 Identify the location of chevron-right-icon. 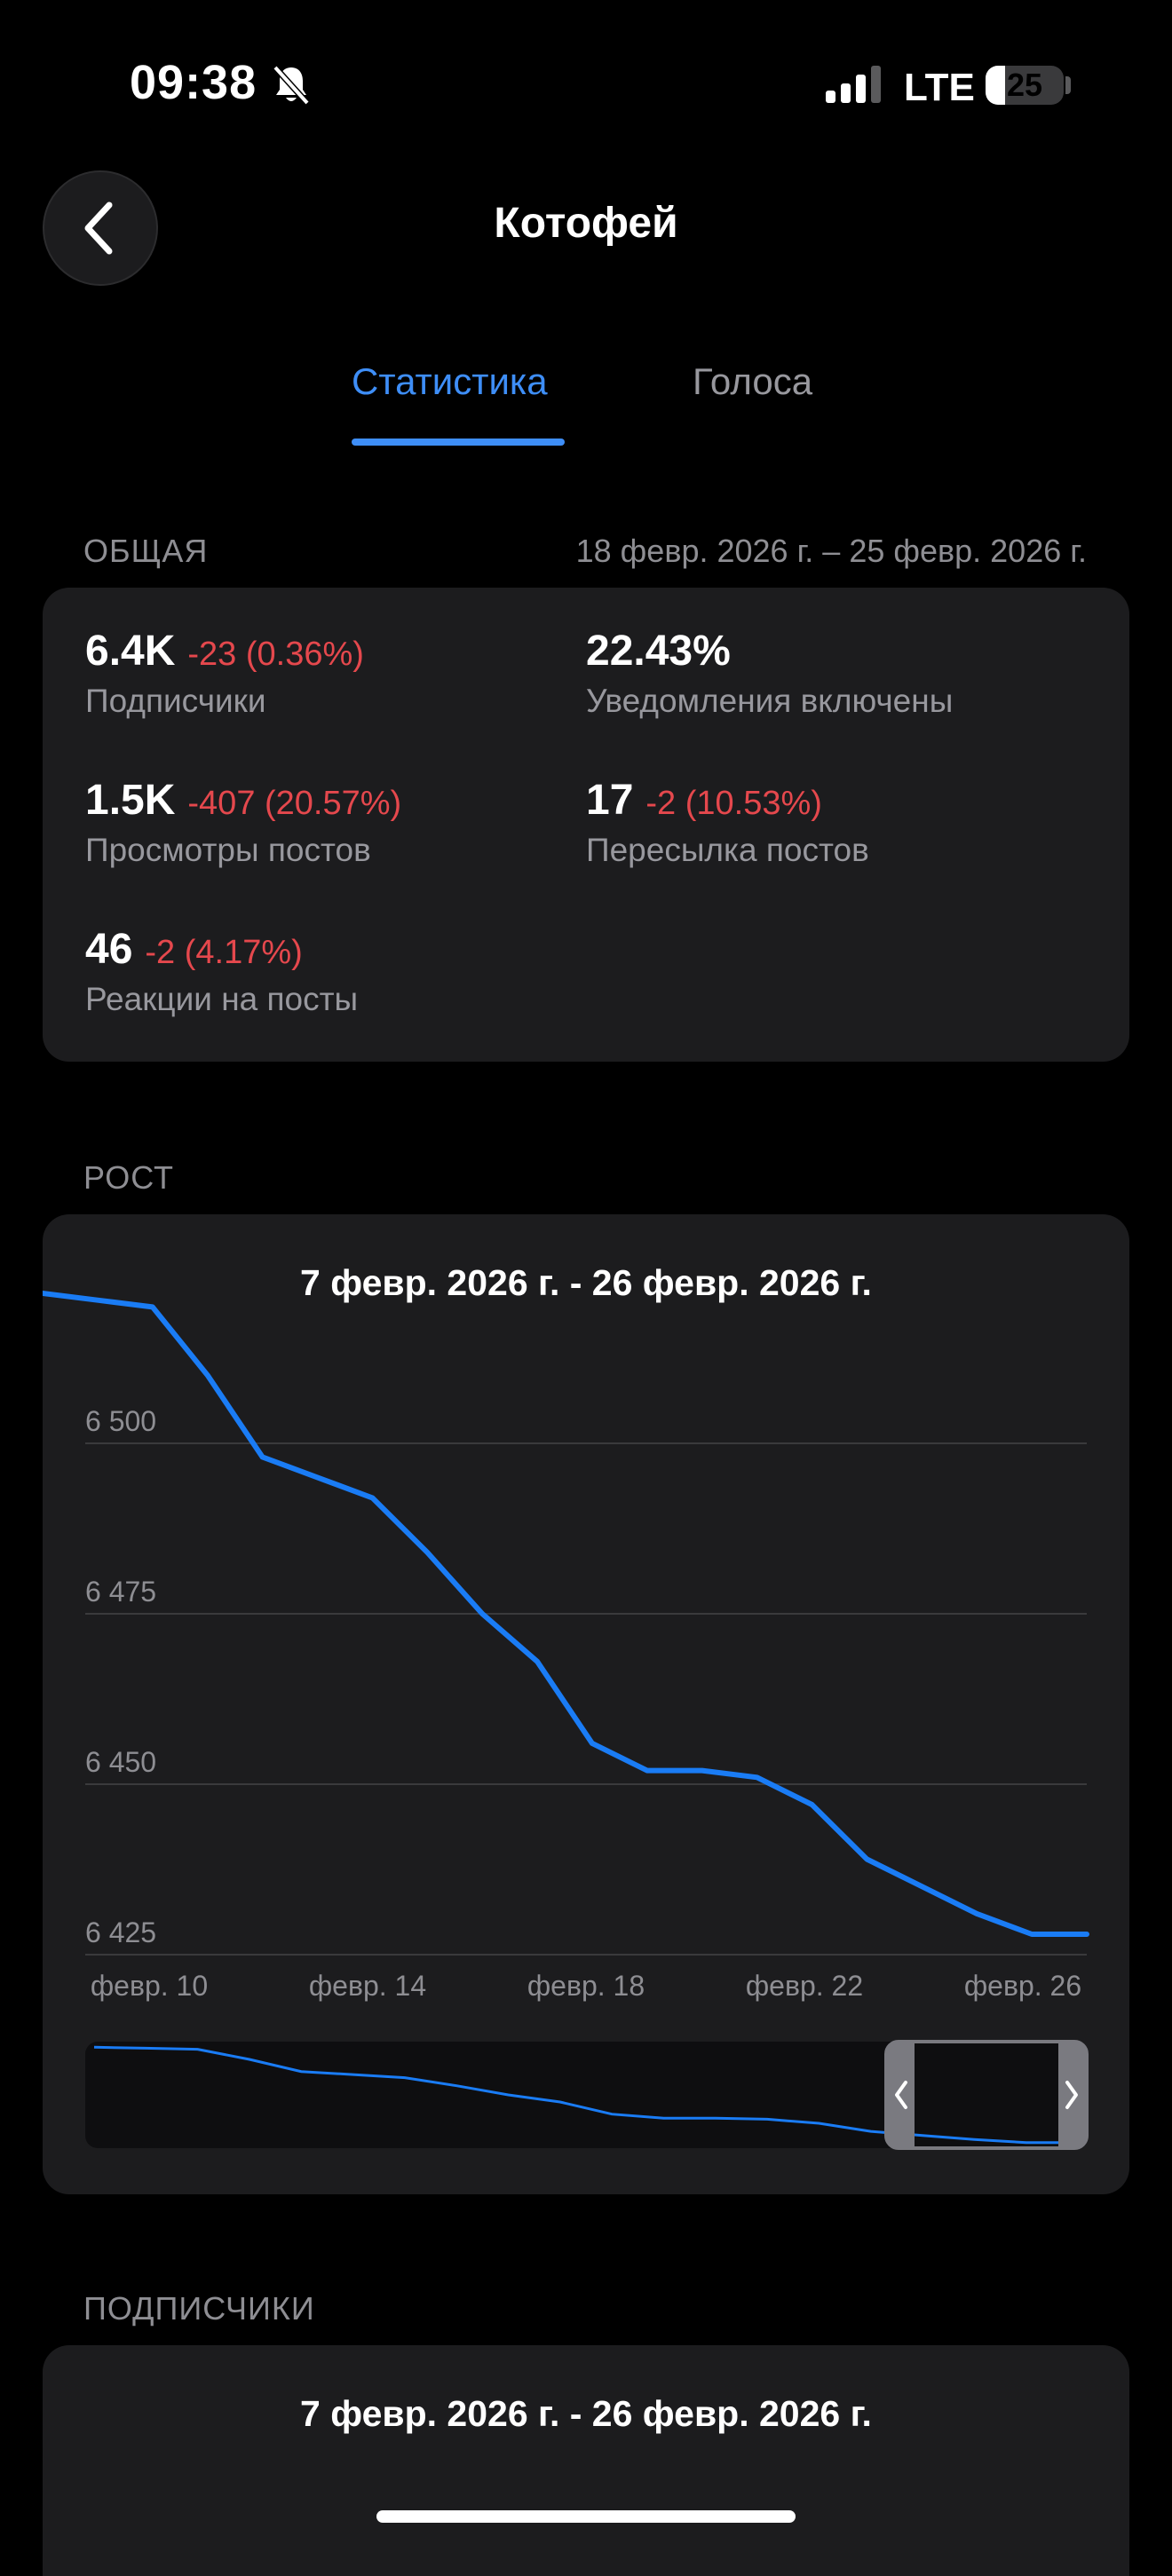
(1072, 2095).